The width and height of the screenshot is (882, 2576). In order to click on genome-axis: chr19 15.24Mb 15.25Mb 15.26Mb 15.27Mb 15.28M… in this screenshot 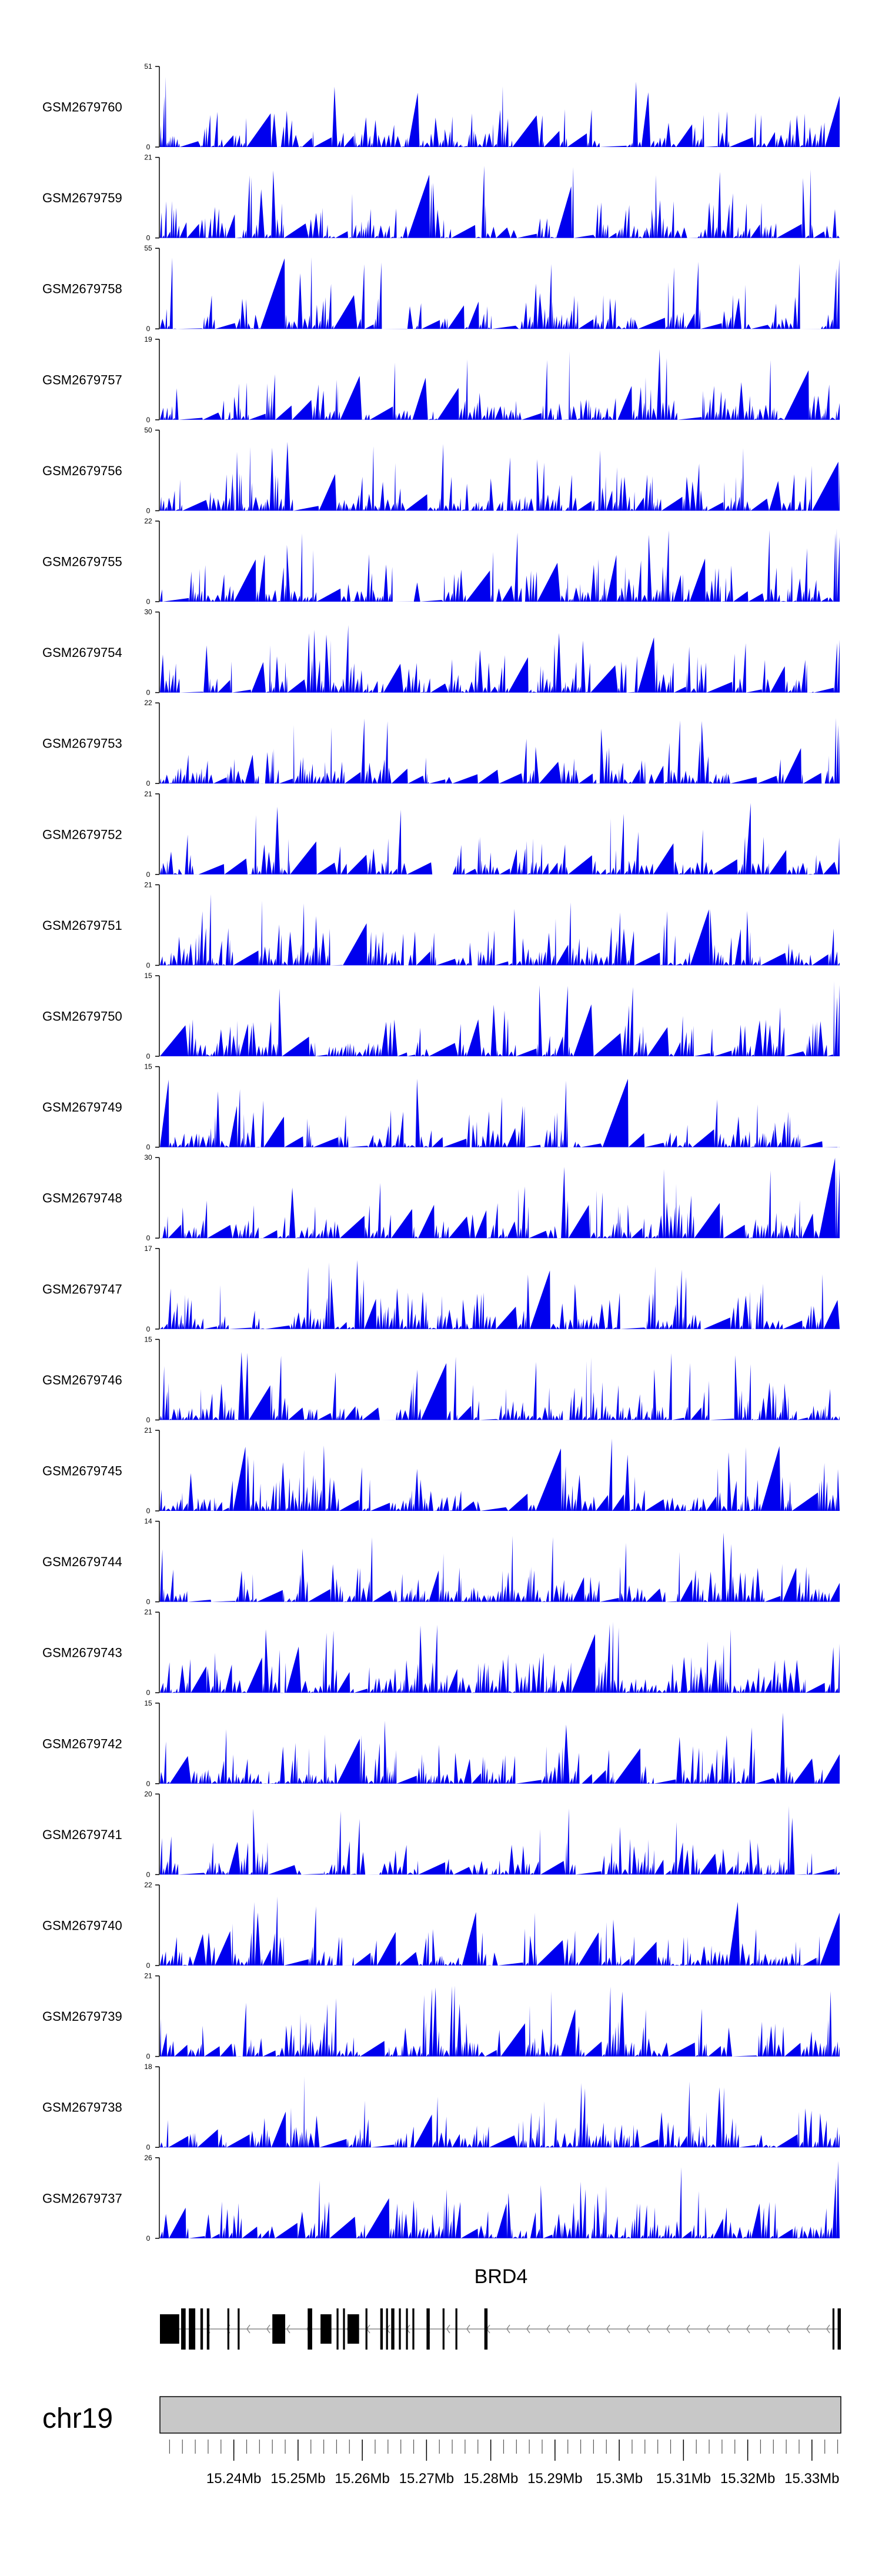, I will do `click(441, 2441)`.